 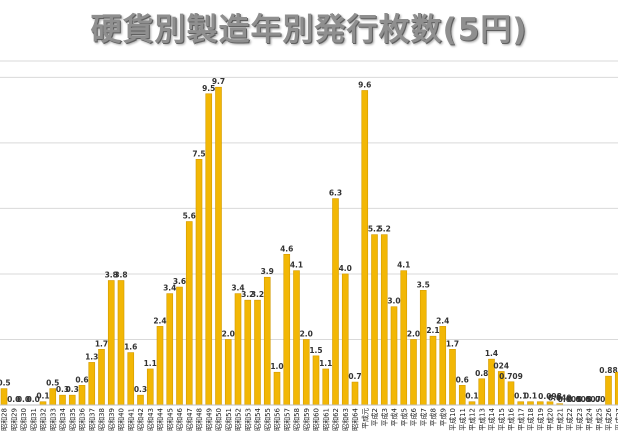 I want to click on data-label: 3.8, so click(x=120, y=275).